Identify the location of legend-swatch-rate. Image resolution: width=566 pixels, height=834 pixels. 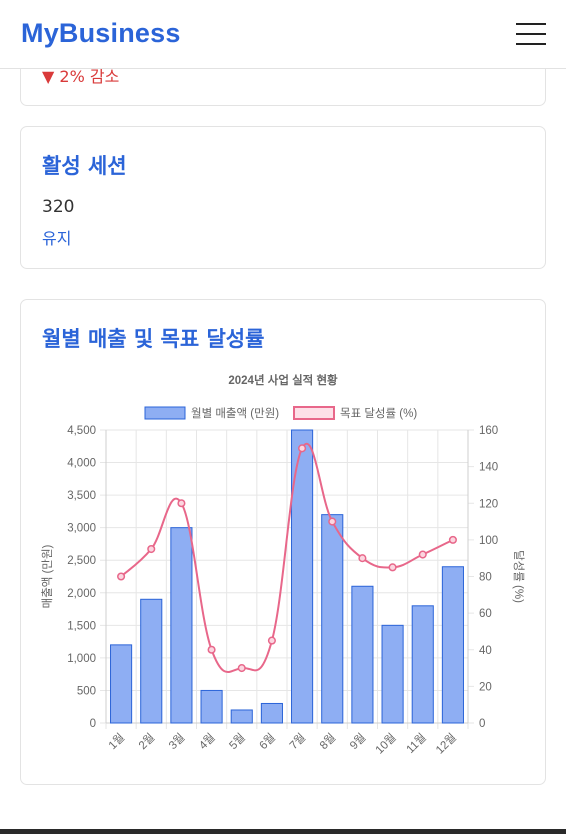
(314, 413).